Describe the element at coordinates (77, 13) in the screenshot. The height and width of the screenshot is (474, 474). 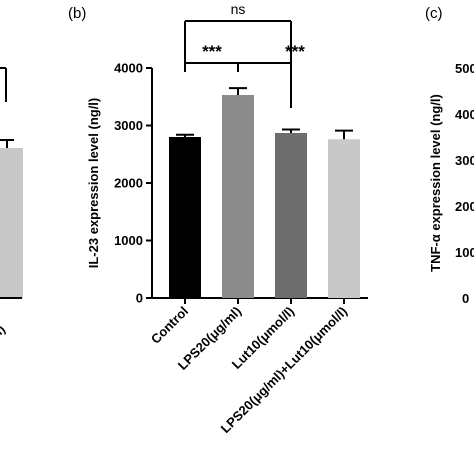
I see `panel-label-b: (b)` at that location.